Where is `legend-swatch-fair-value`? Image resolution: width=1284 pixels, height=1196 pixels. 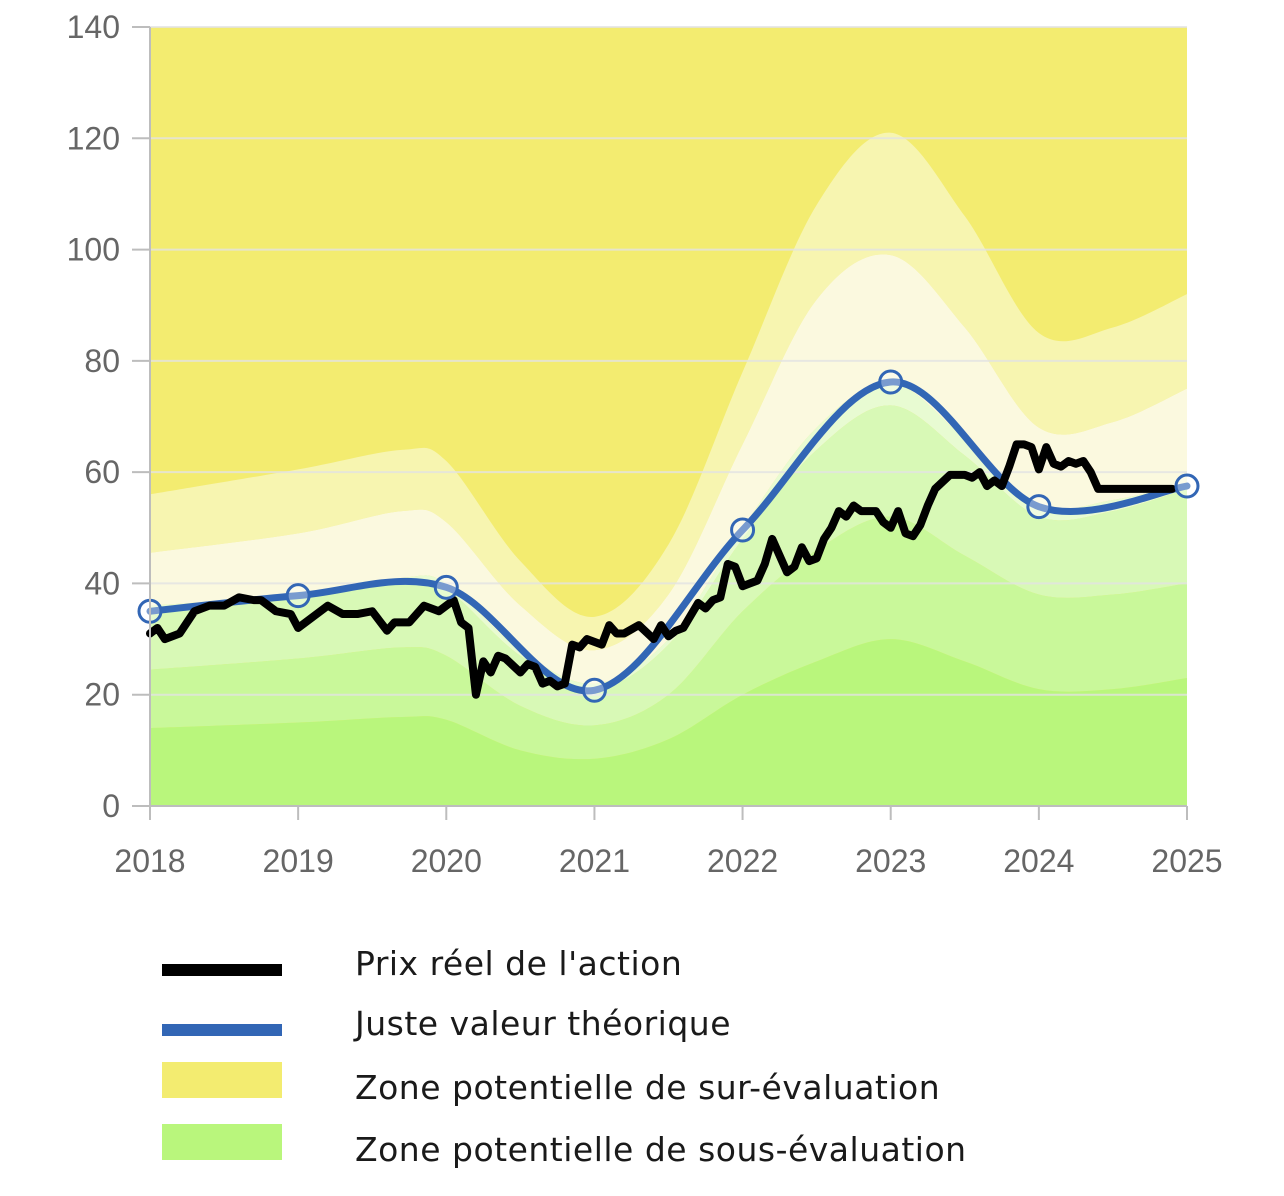
legend-swatch-fair-value is located at coordinates (222, 1030).